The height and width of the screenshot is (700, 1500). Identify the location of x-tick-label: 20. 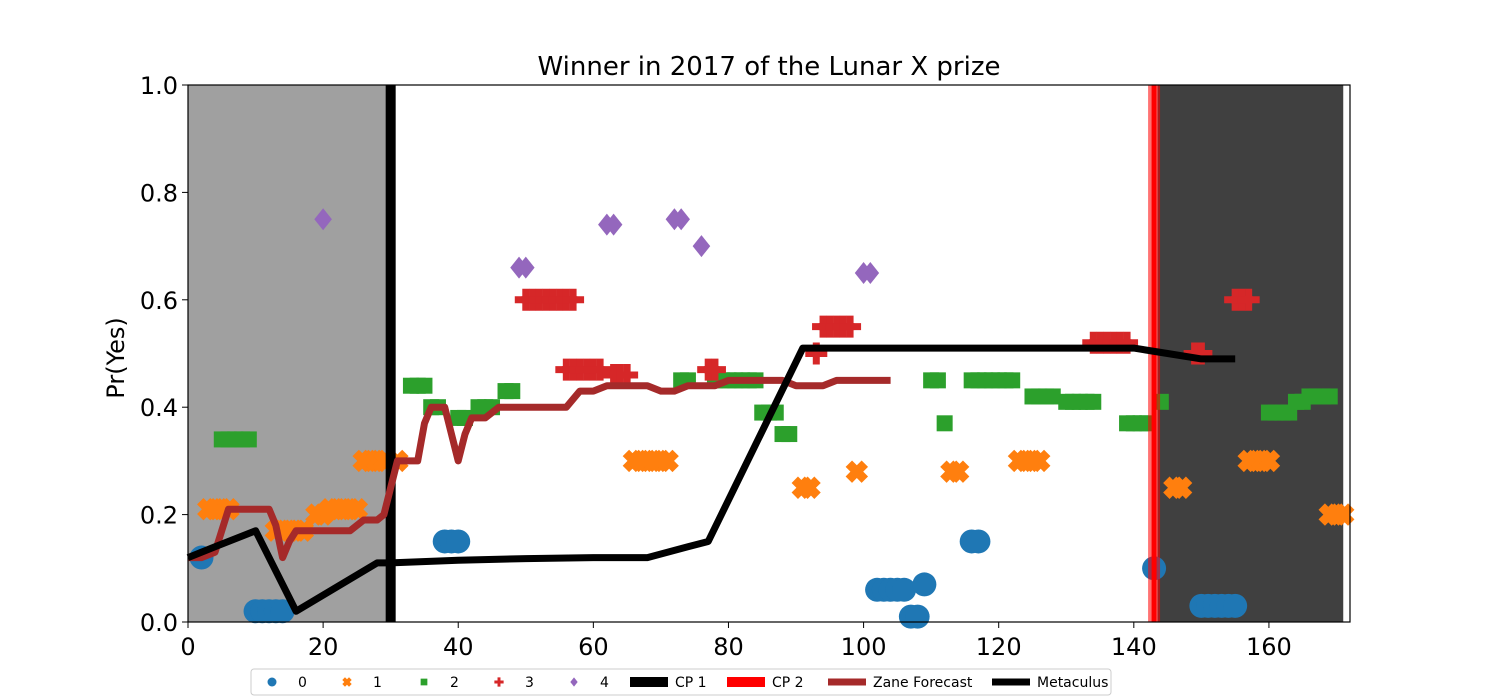
(323, 647).